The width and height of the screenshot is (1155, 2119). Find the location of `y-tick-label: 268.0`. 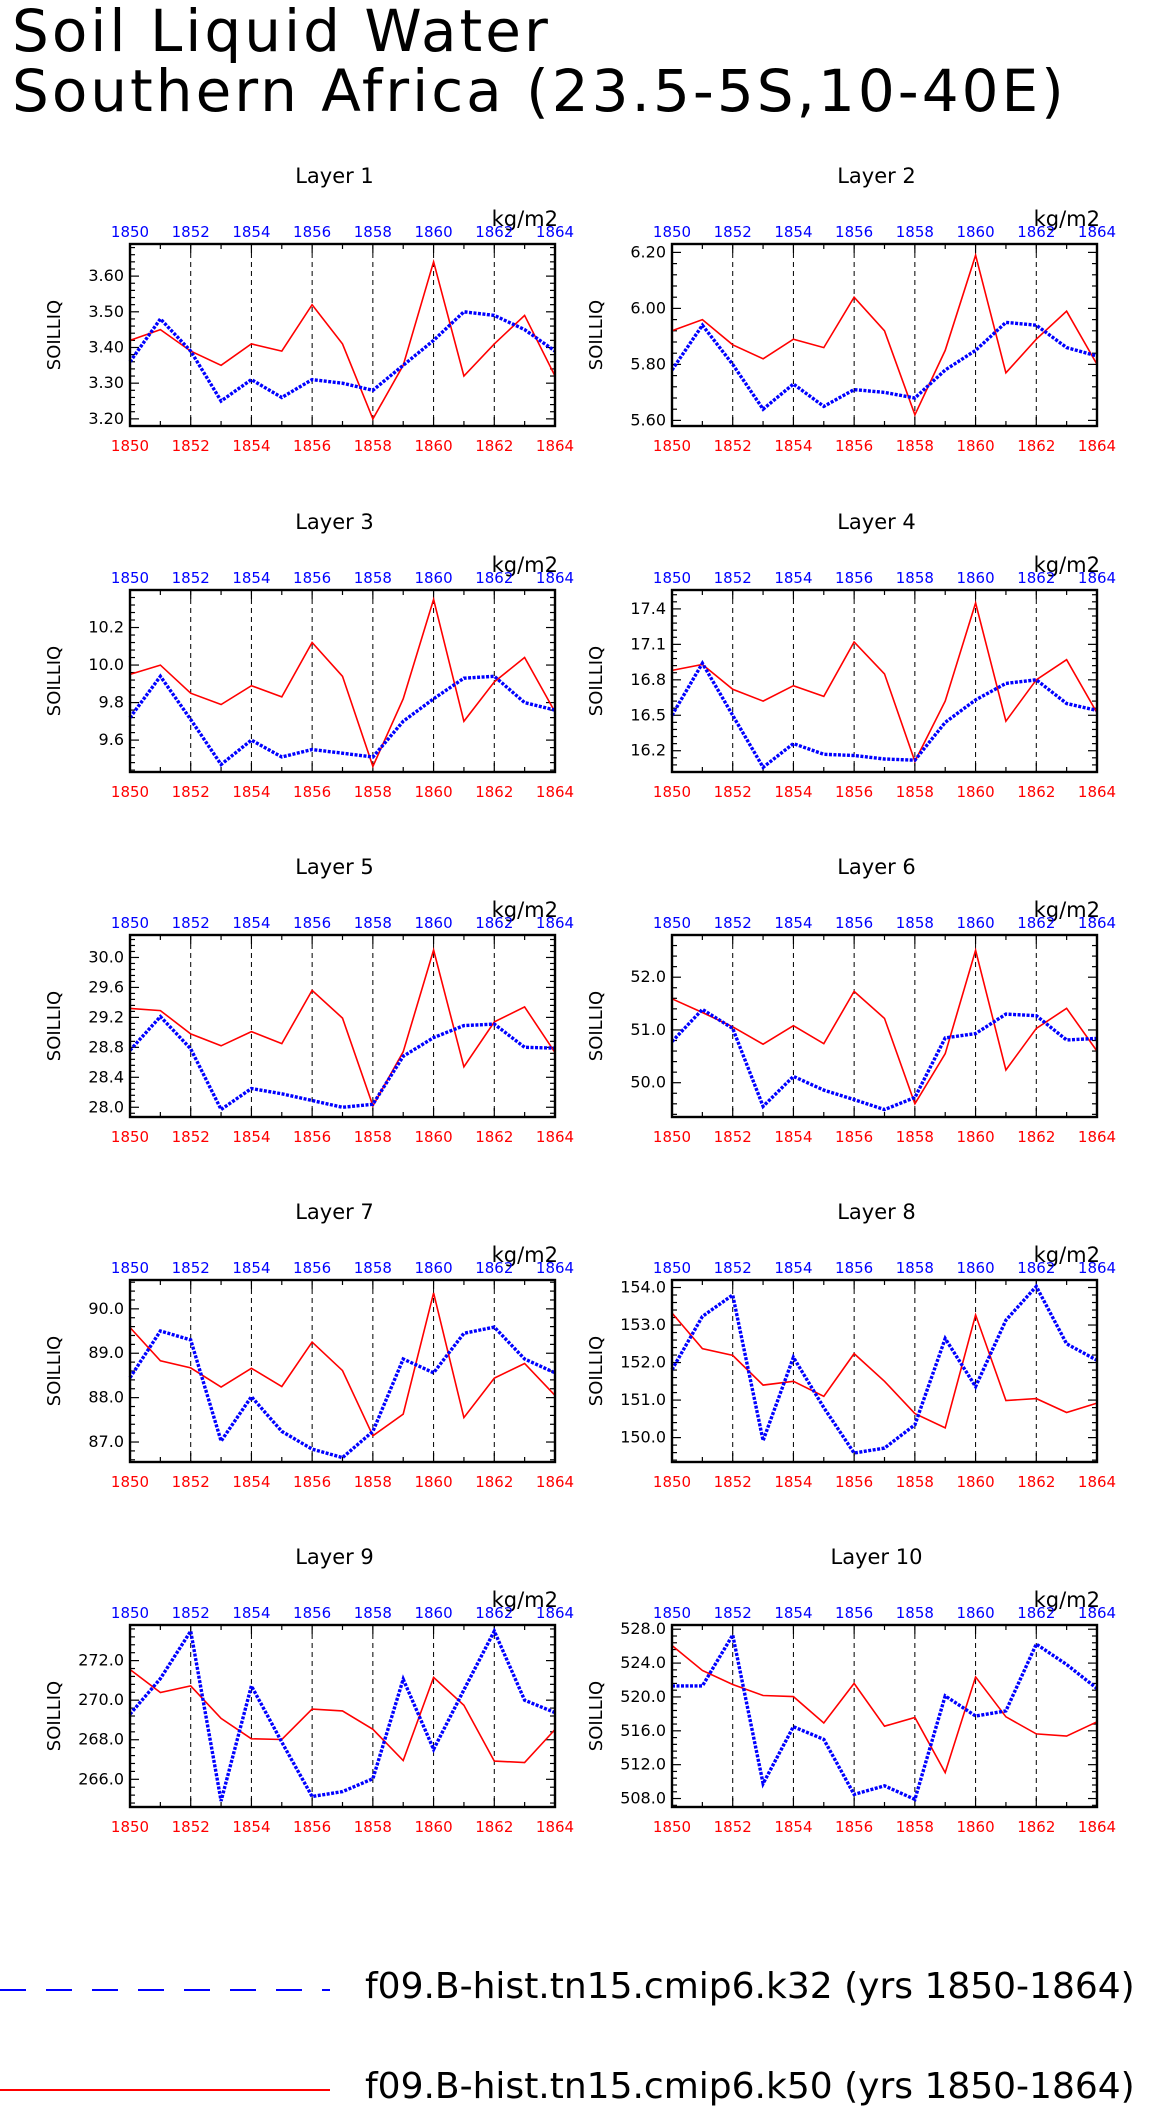

y-tick-label: 268.0 is located at coordinates (101, 1739).